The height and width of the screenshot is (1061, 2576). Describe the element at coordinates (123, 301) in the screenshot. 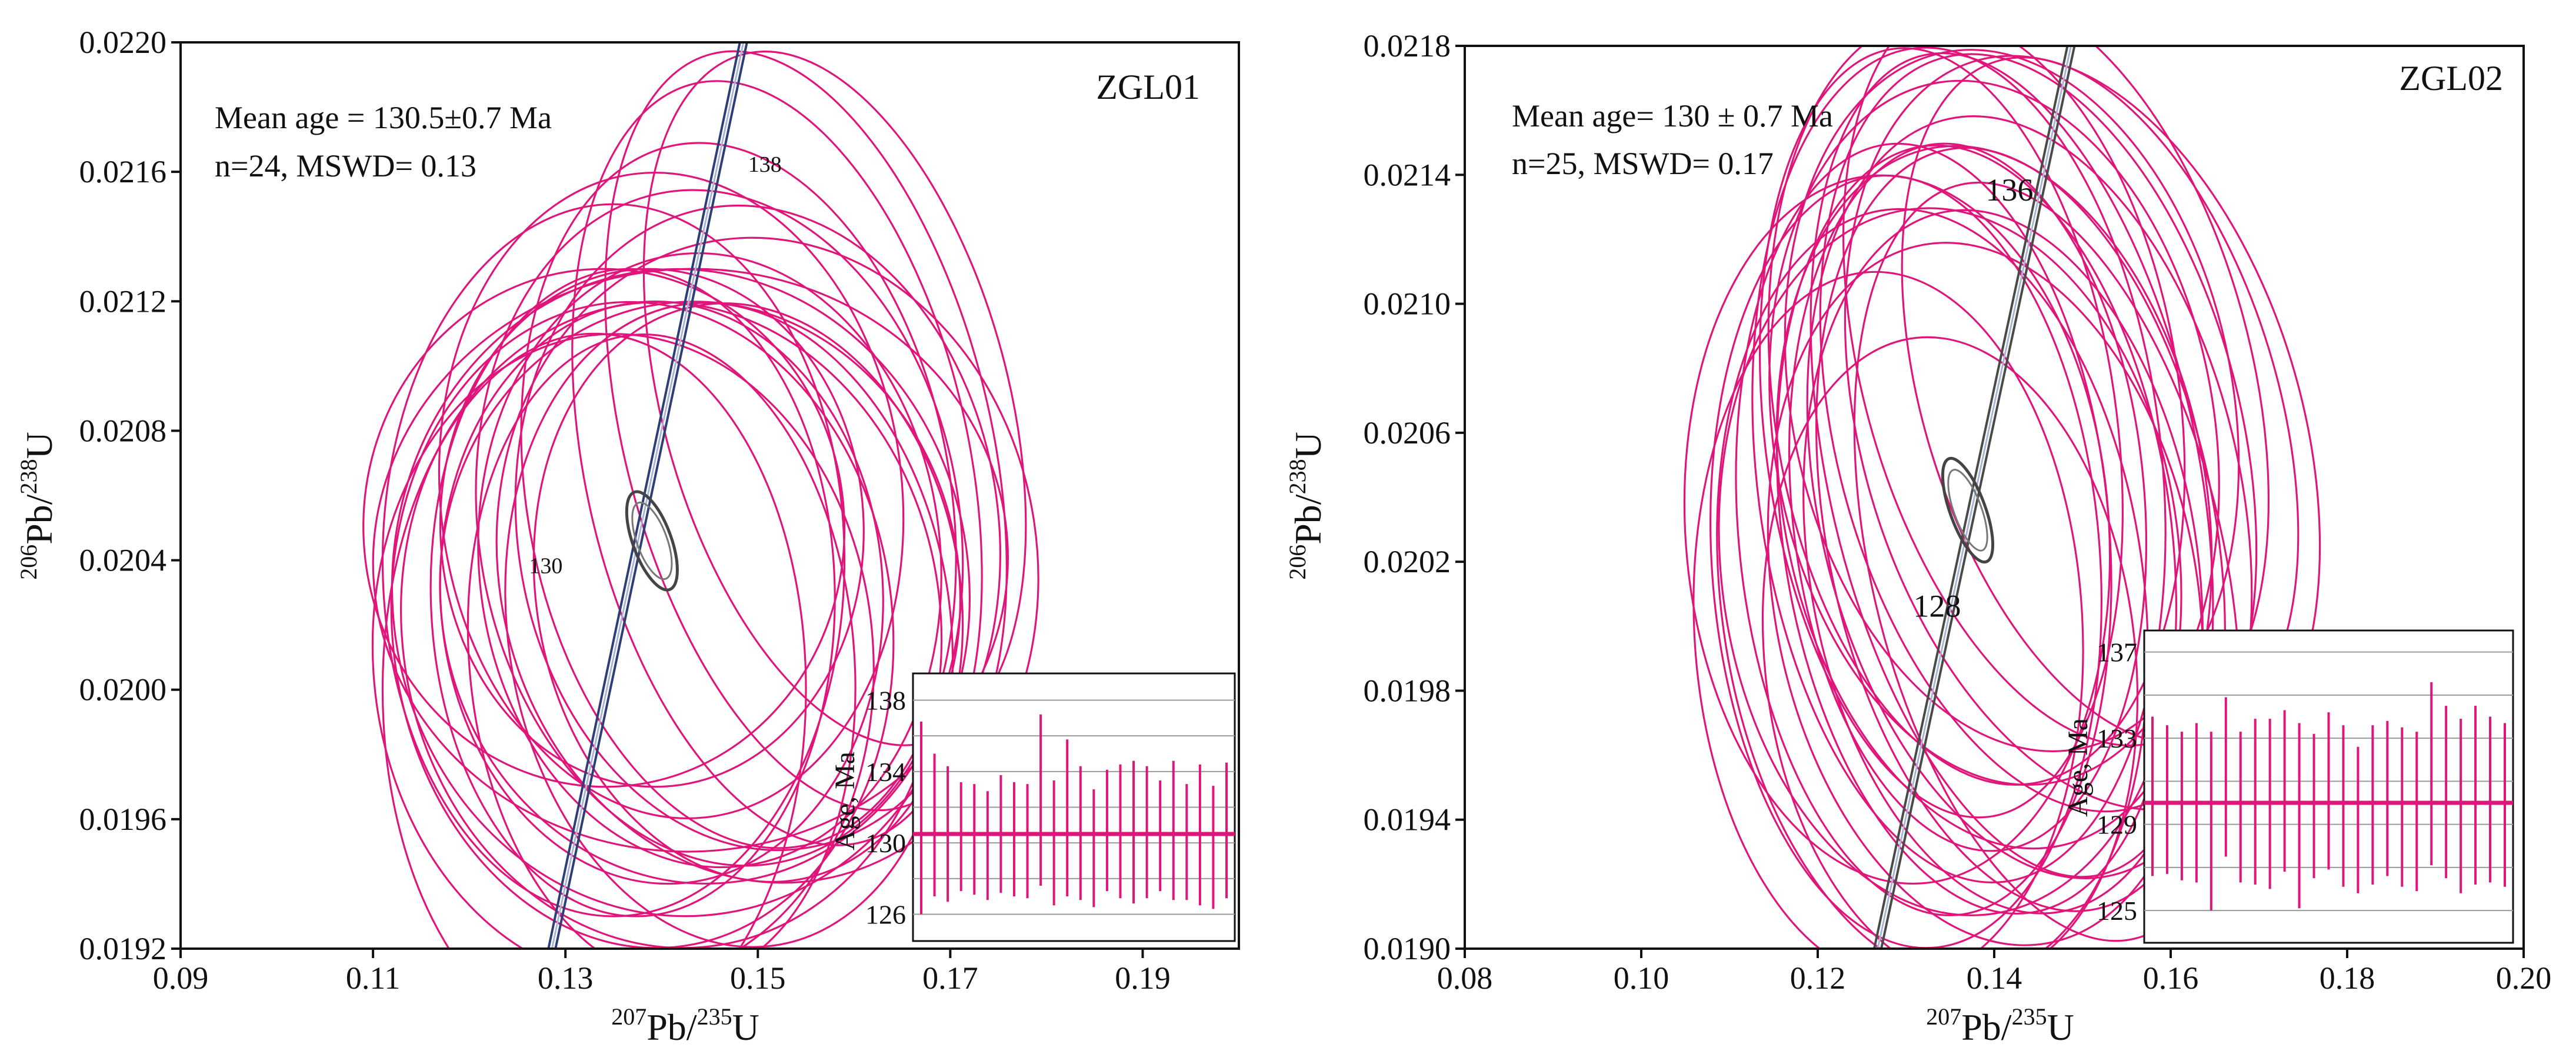

I see `y-tick-label: 0.0212` at that location.